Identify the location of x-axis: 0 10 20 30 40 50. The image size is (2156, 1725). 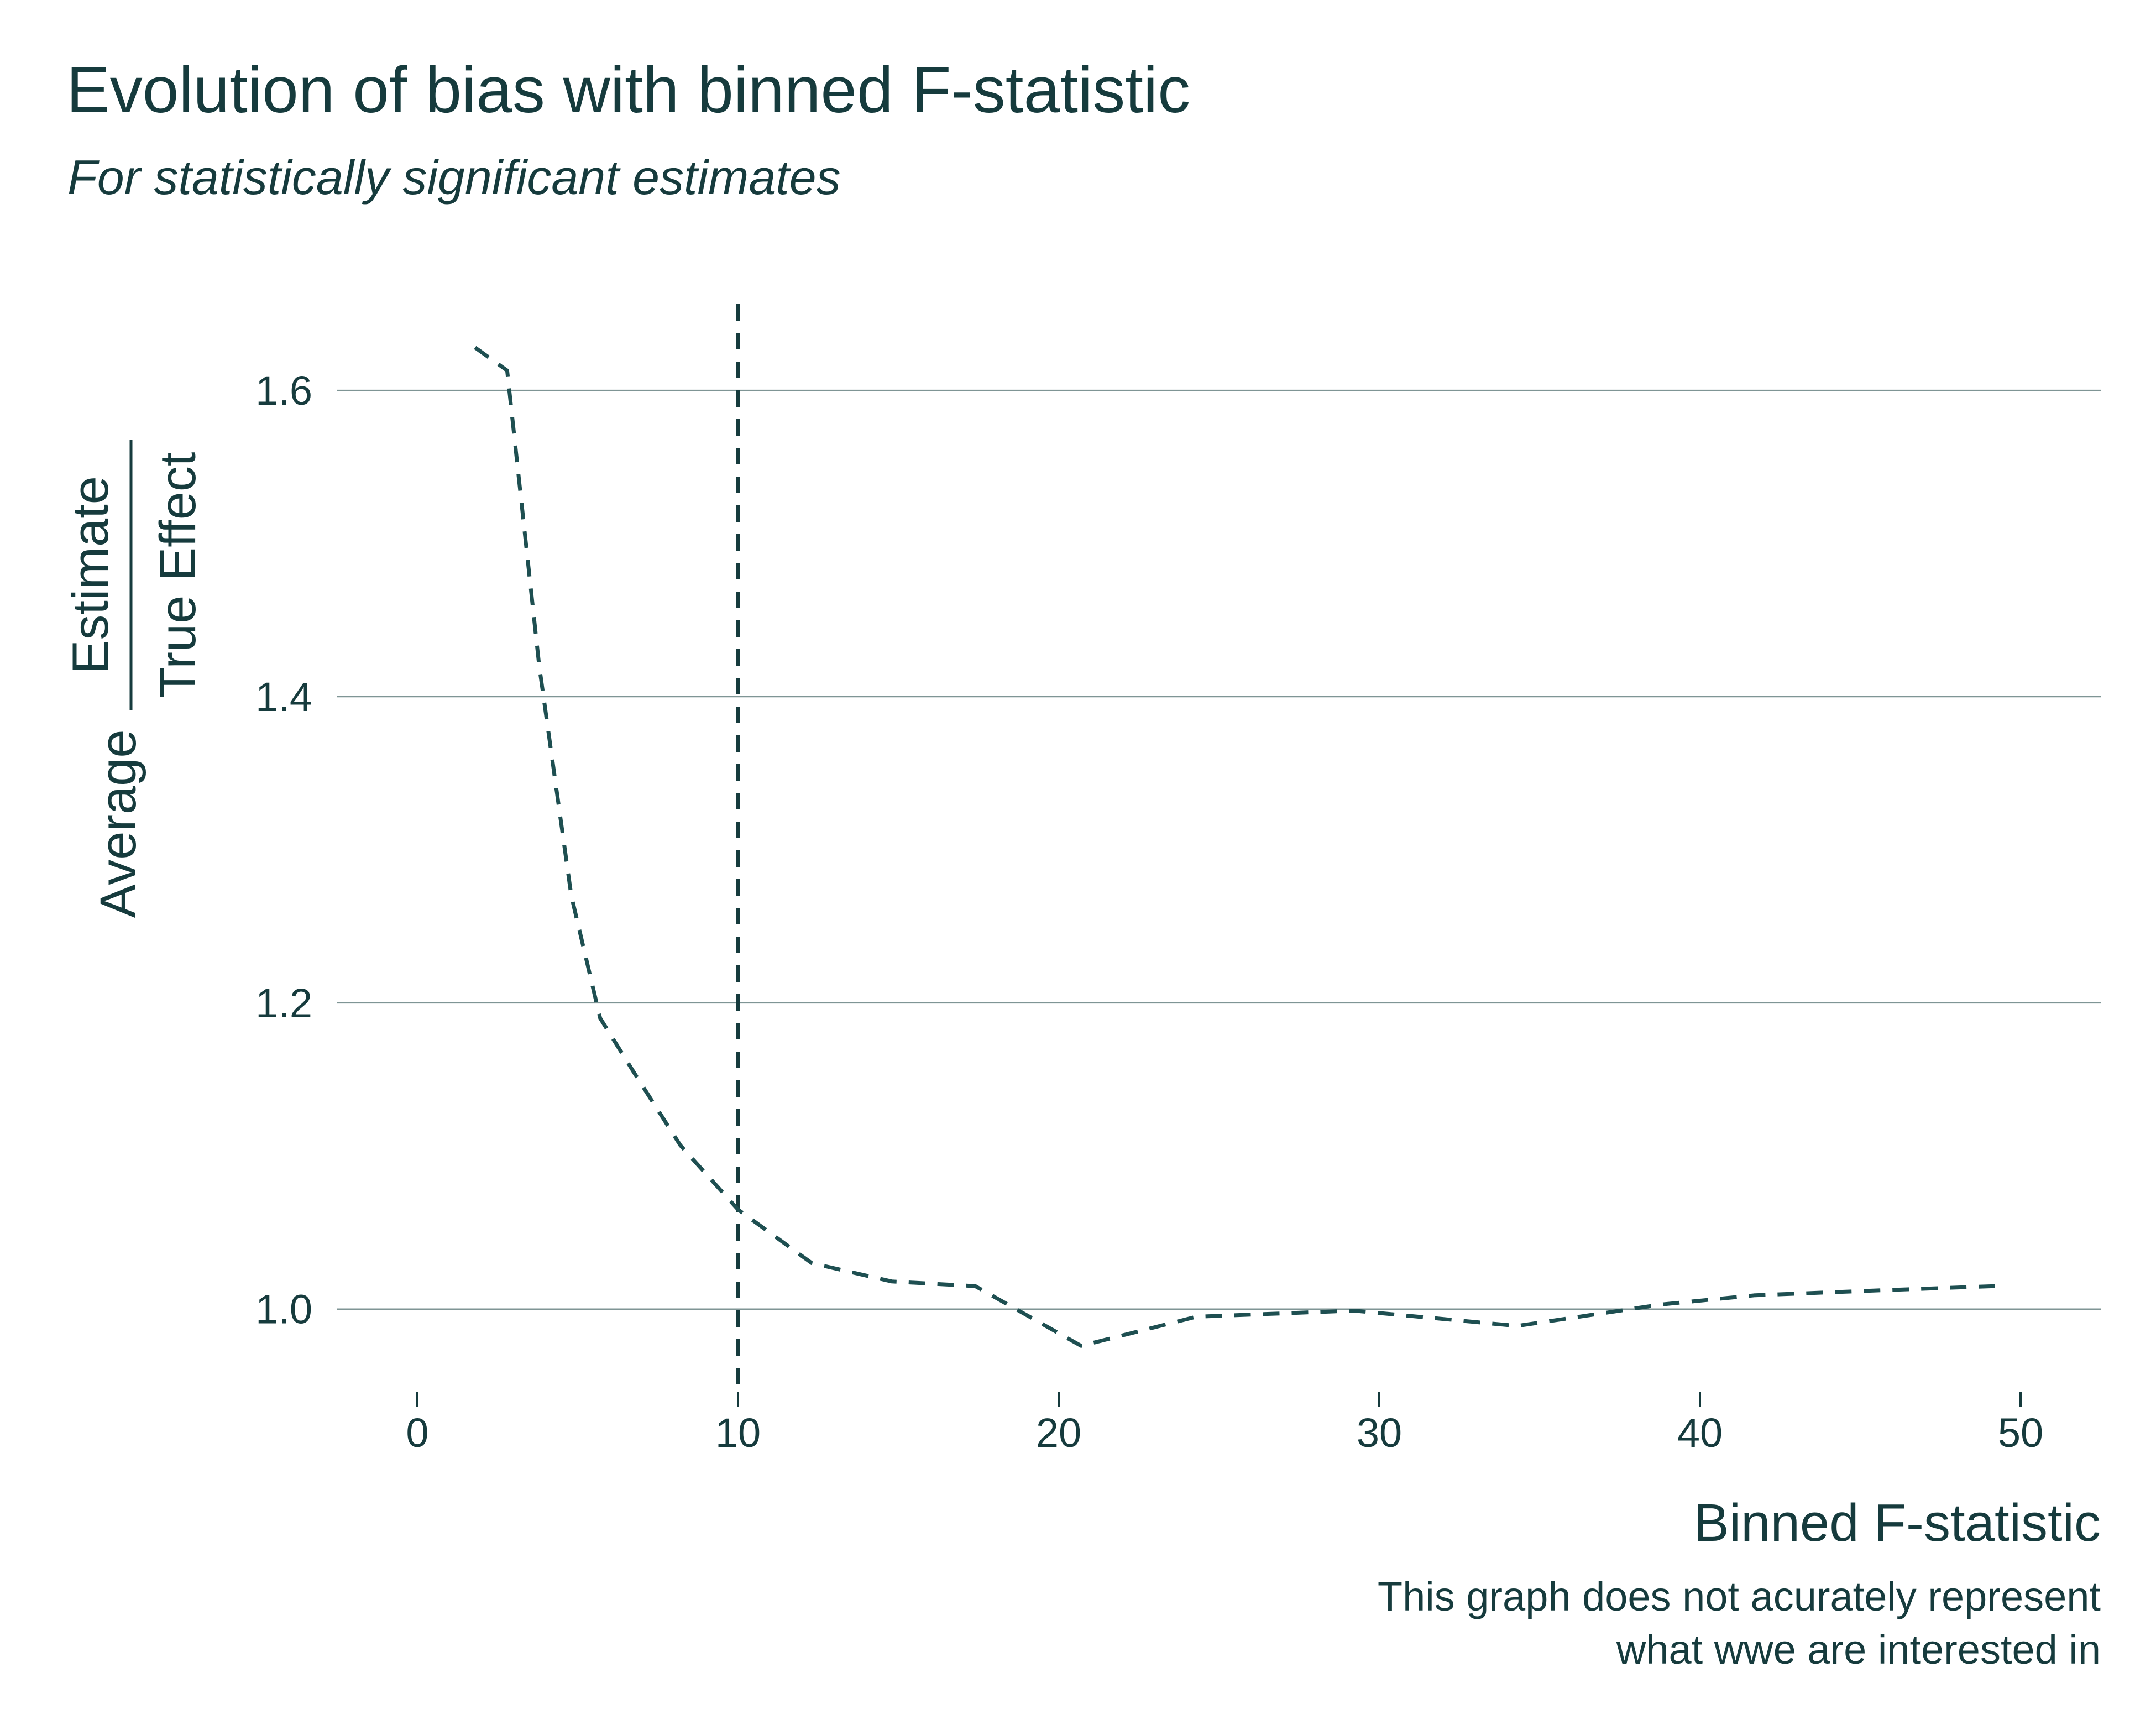
(1224, 1424).